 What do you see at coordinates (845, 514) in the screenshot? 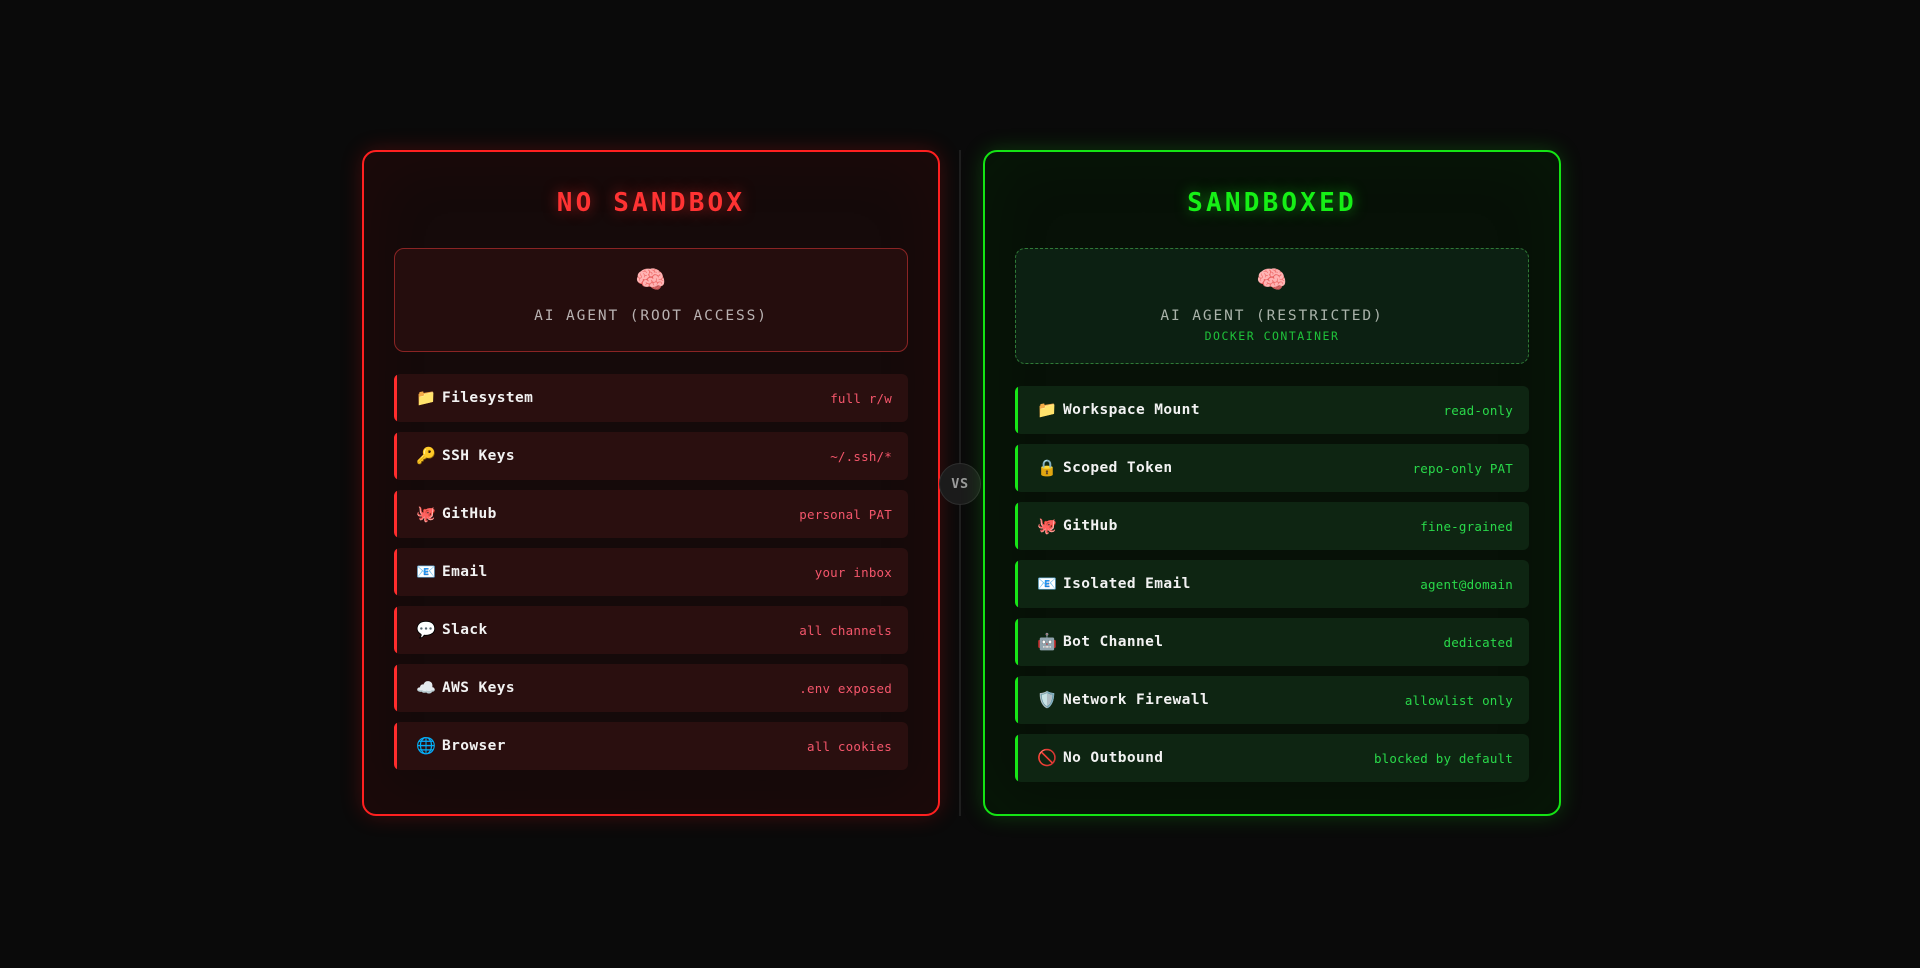
I see `row-value: personal PAT` at bounding box center [845, 514].